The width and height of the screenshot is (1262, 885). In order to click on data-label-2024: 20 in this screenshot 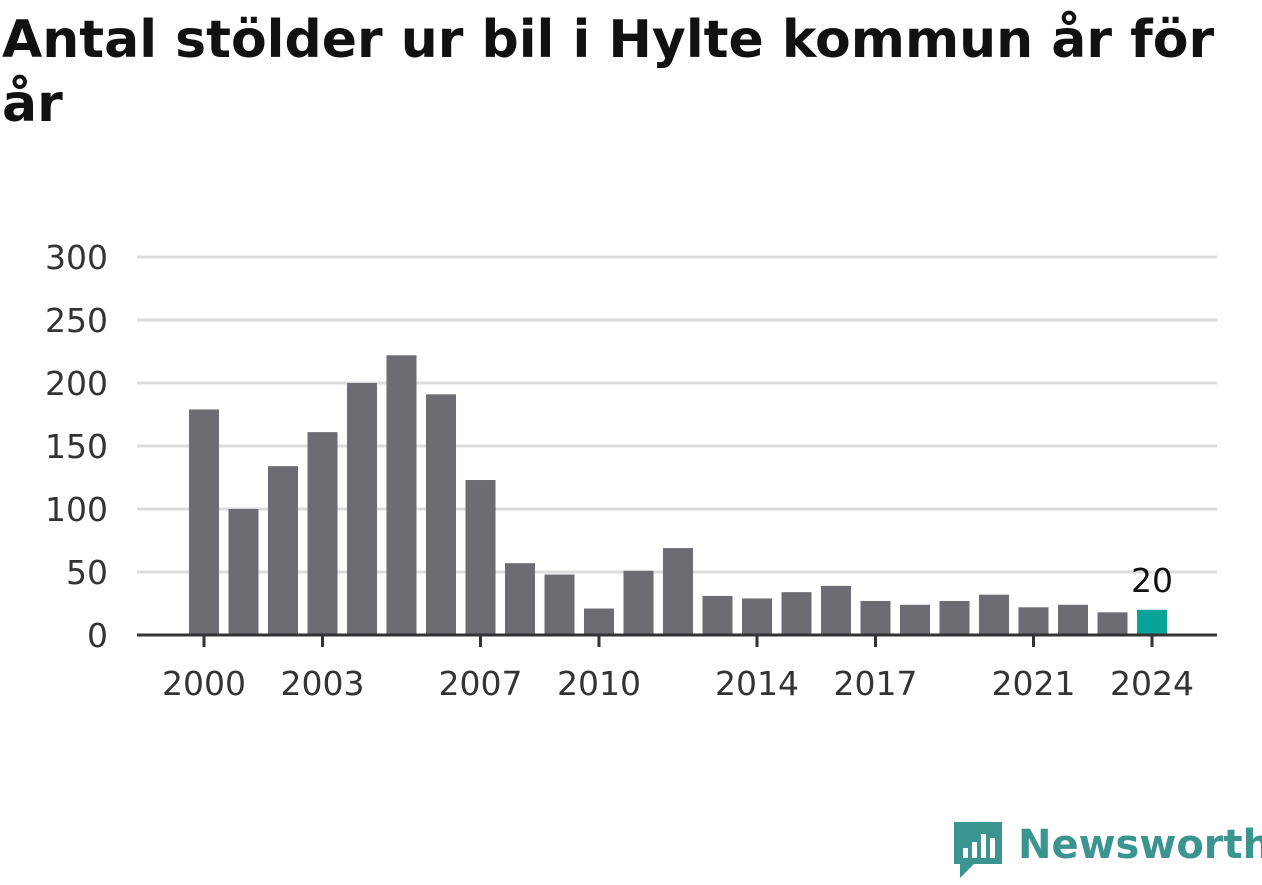, I will do `click(1152, 580)`.